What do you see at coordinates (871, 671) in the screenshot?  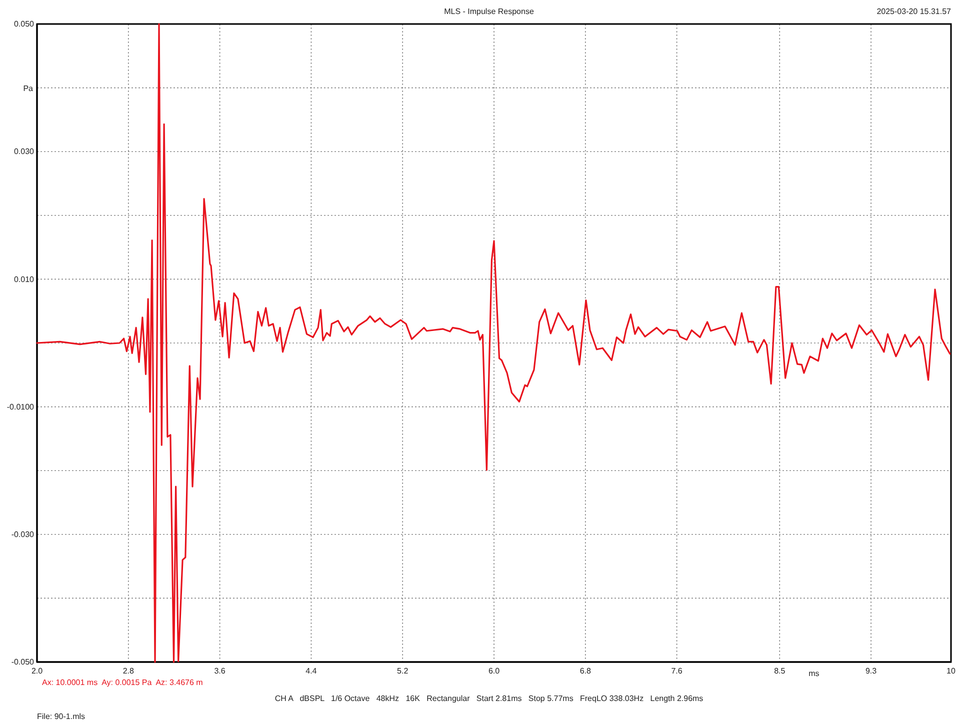 I see `x-tick-label: 9.3` at bounding box center [871, 671].